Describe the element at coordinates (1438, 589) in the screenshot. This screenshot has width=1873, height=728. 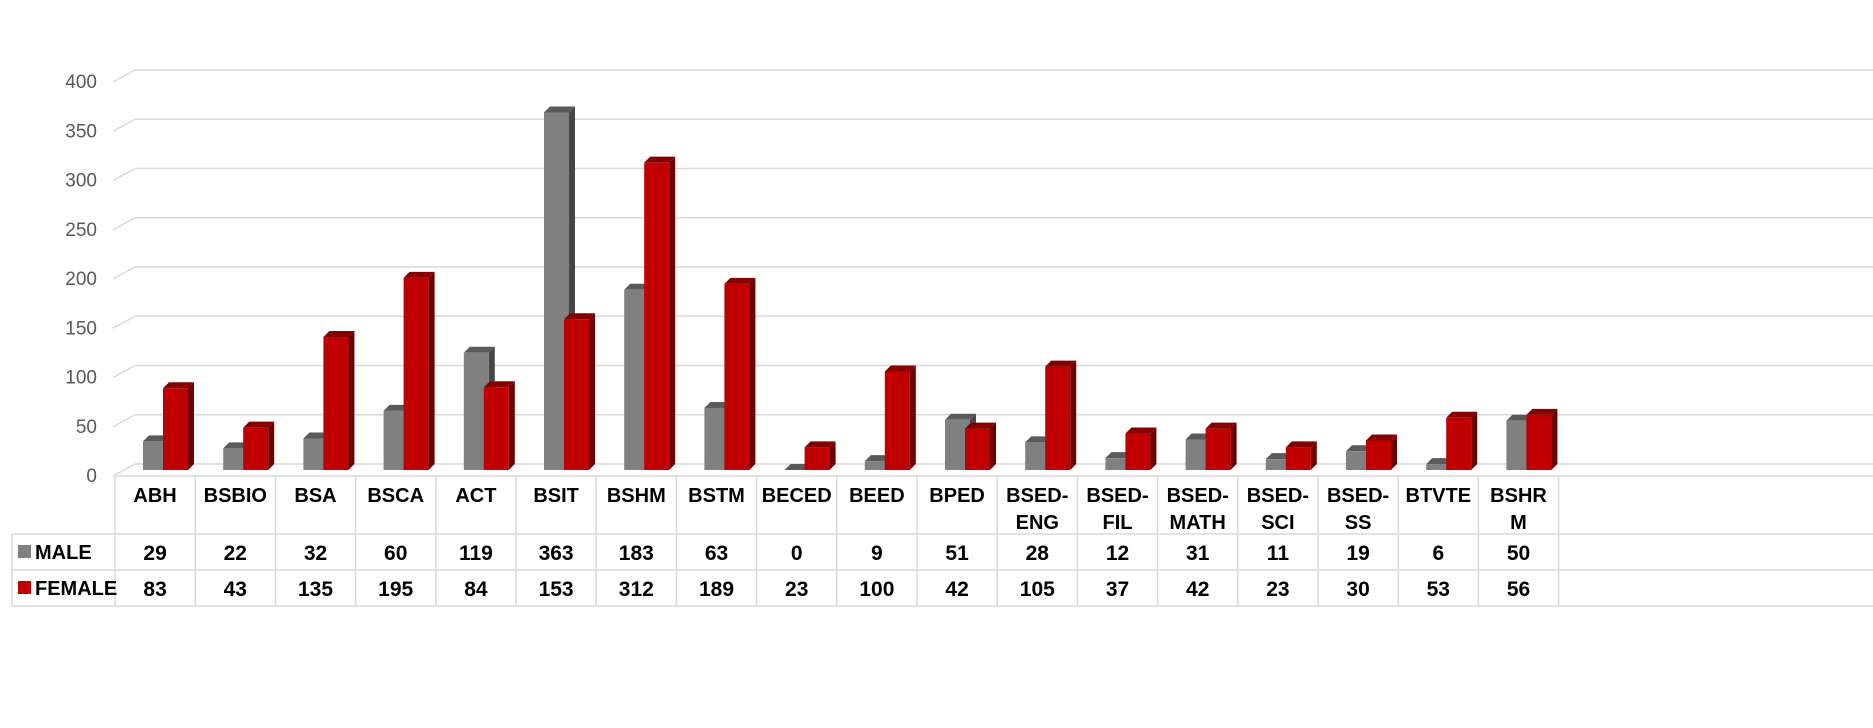
I see `data-label: 53` at that location.